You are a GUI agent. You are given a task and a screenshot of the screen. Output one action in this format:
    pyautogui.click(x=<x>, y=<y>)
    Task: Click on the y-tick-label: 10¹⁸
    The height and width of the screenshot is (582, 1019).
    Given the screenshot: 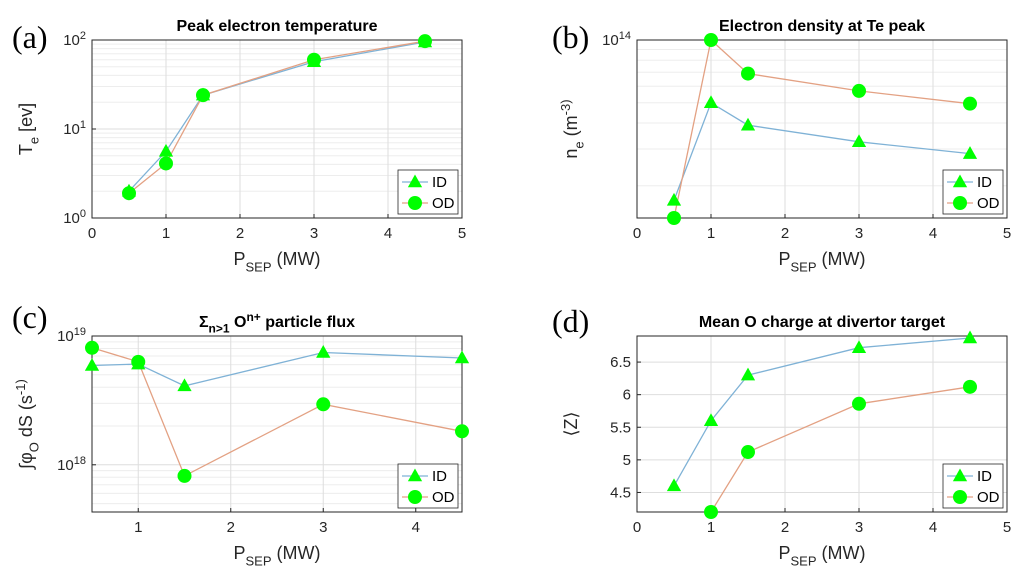 What is the action you would take?
    pyautogui.click(x=71, y=464)
    